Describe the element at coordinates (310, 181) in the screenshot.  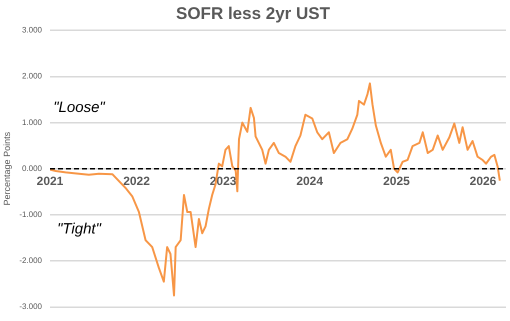
I see `x-tick-label: 2024` at that location.